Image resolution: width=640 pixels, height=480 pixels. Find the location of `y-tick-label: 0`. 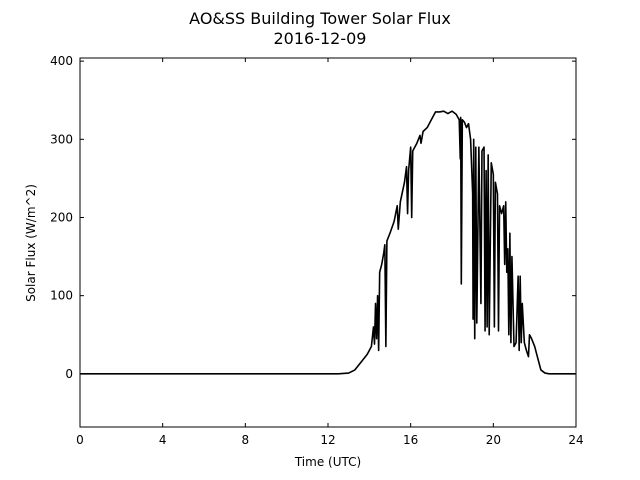

y-tick-label: 0 is located at coordinates (69, 374).